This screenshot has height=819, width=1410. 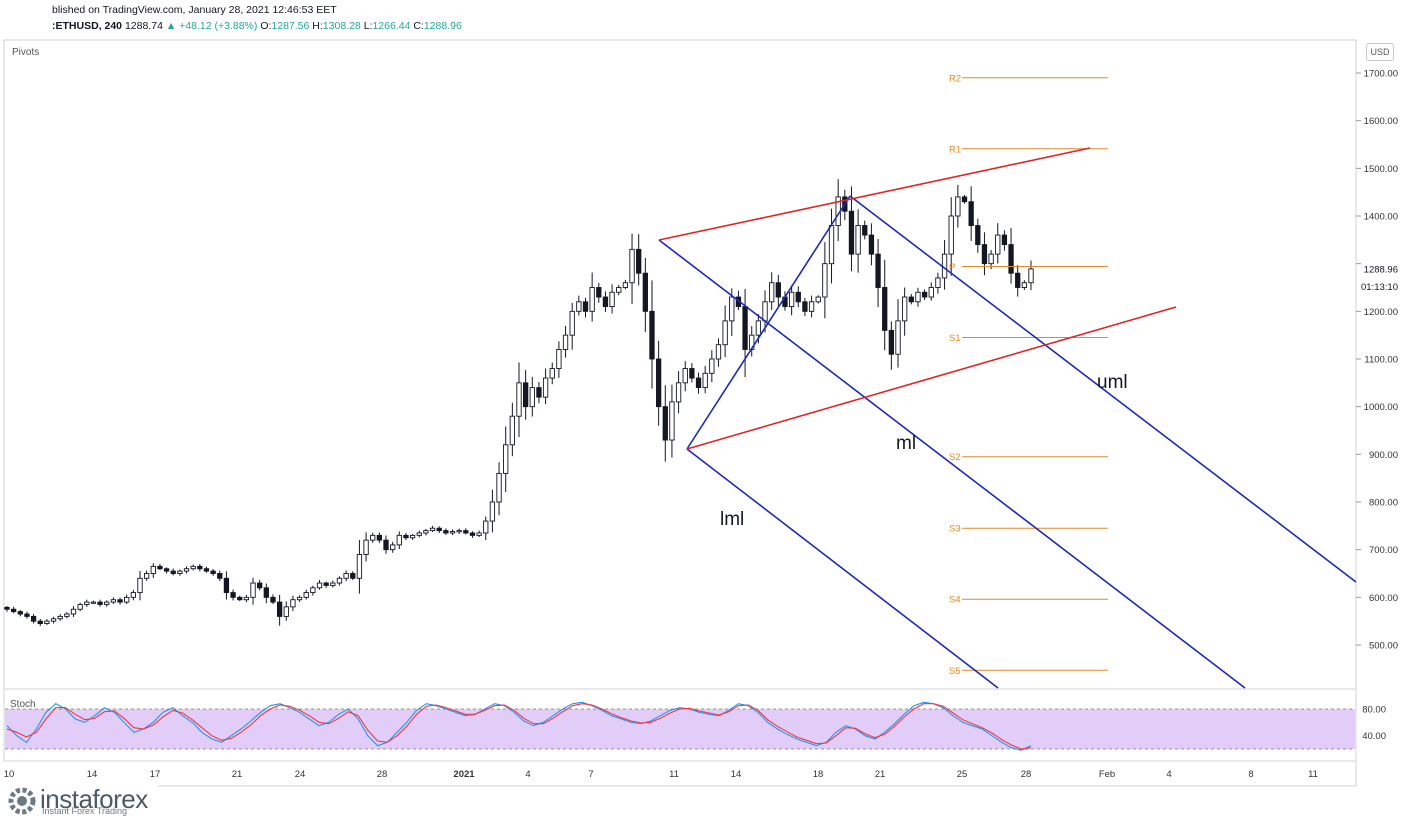 I want to click on brand-name: instaforex, so click(x=94, y=799).